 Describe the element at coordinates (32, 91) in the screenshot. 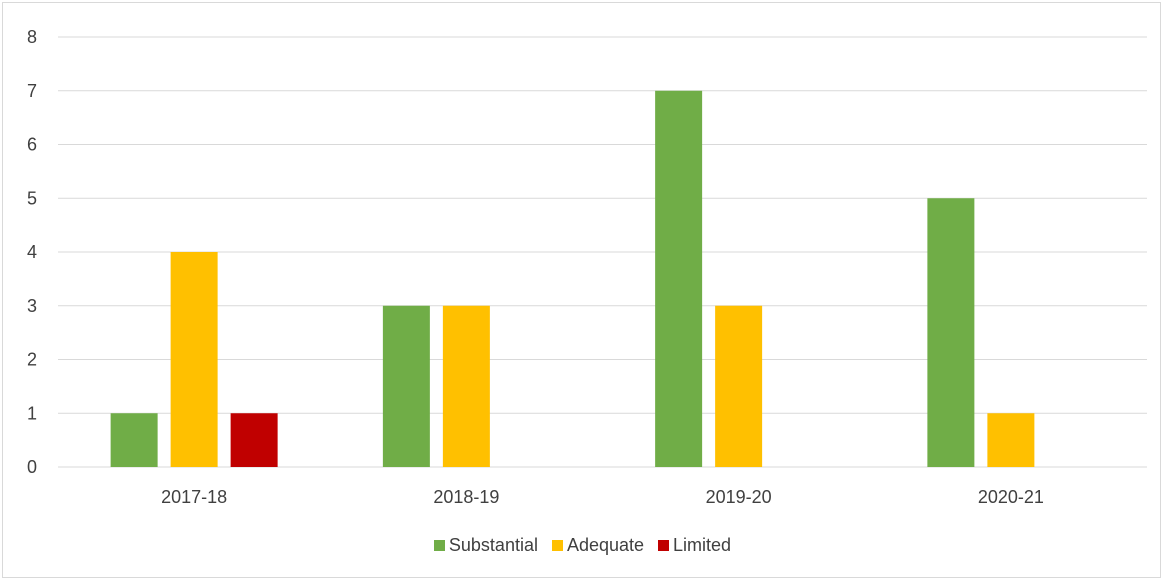

I see `y-tick-label-7: 7` at that location.